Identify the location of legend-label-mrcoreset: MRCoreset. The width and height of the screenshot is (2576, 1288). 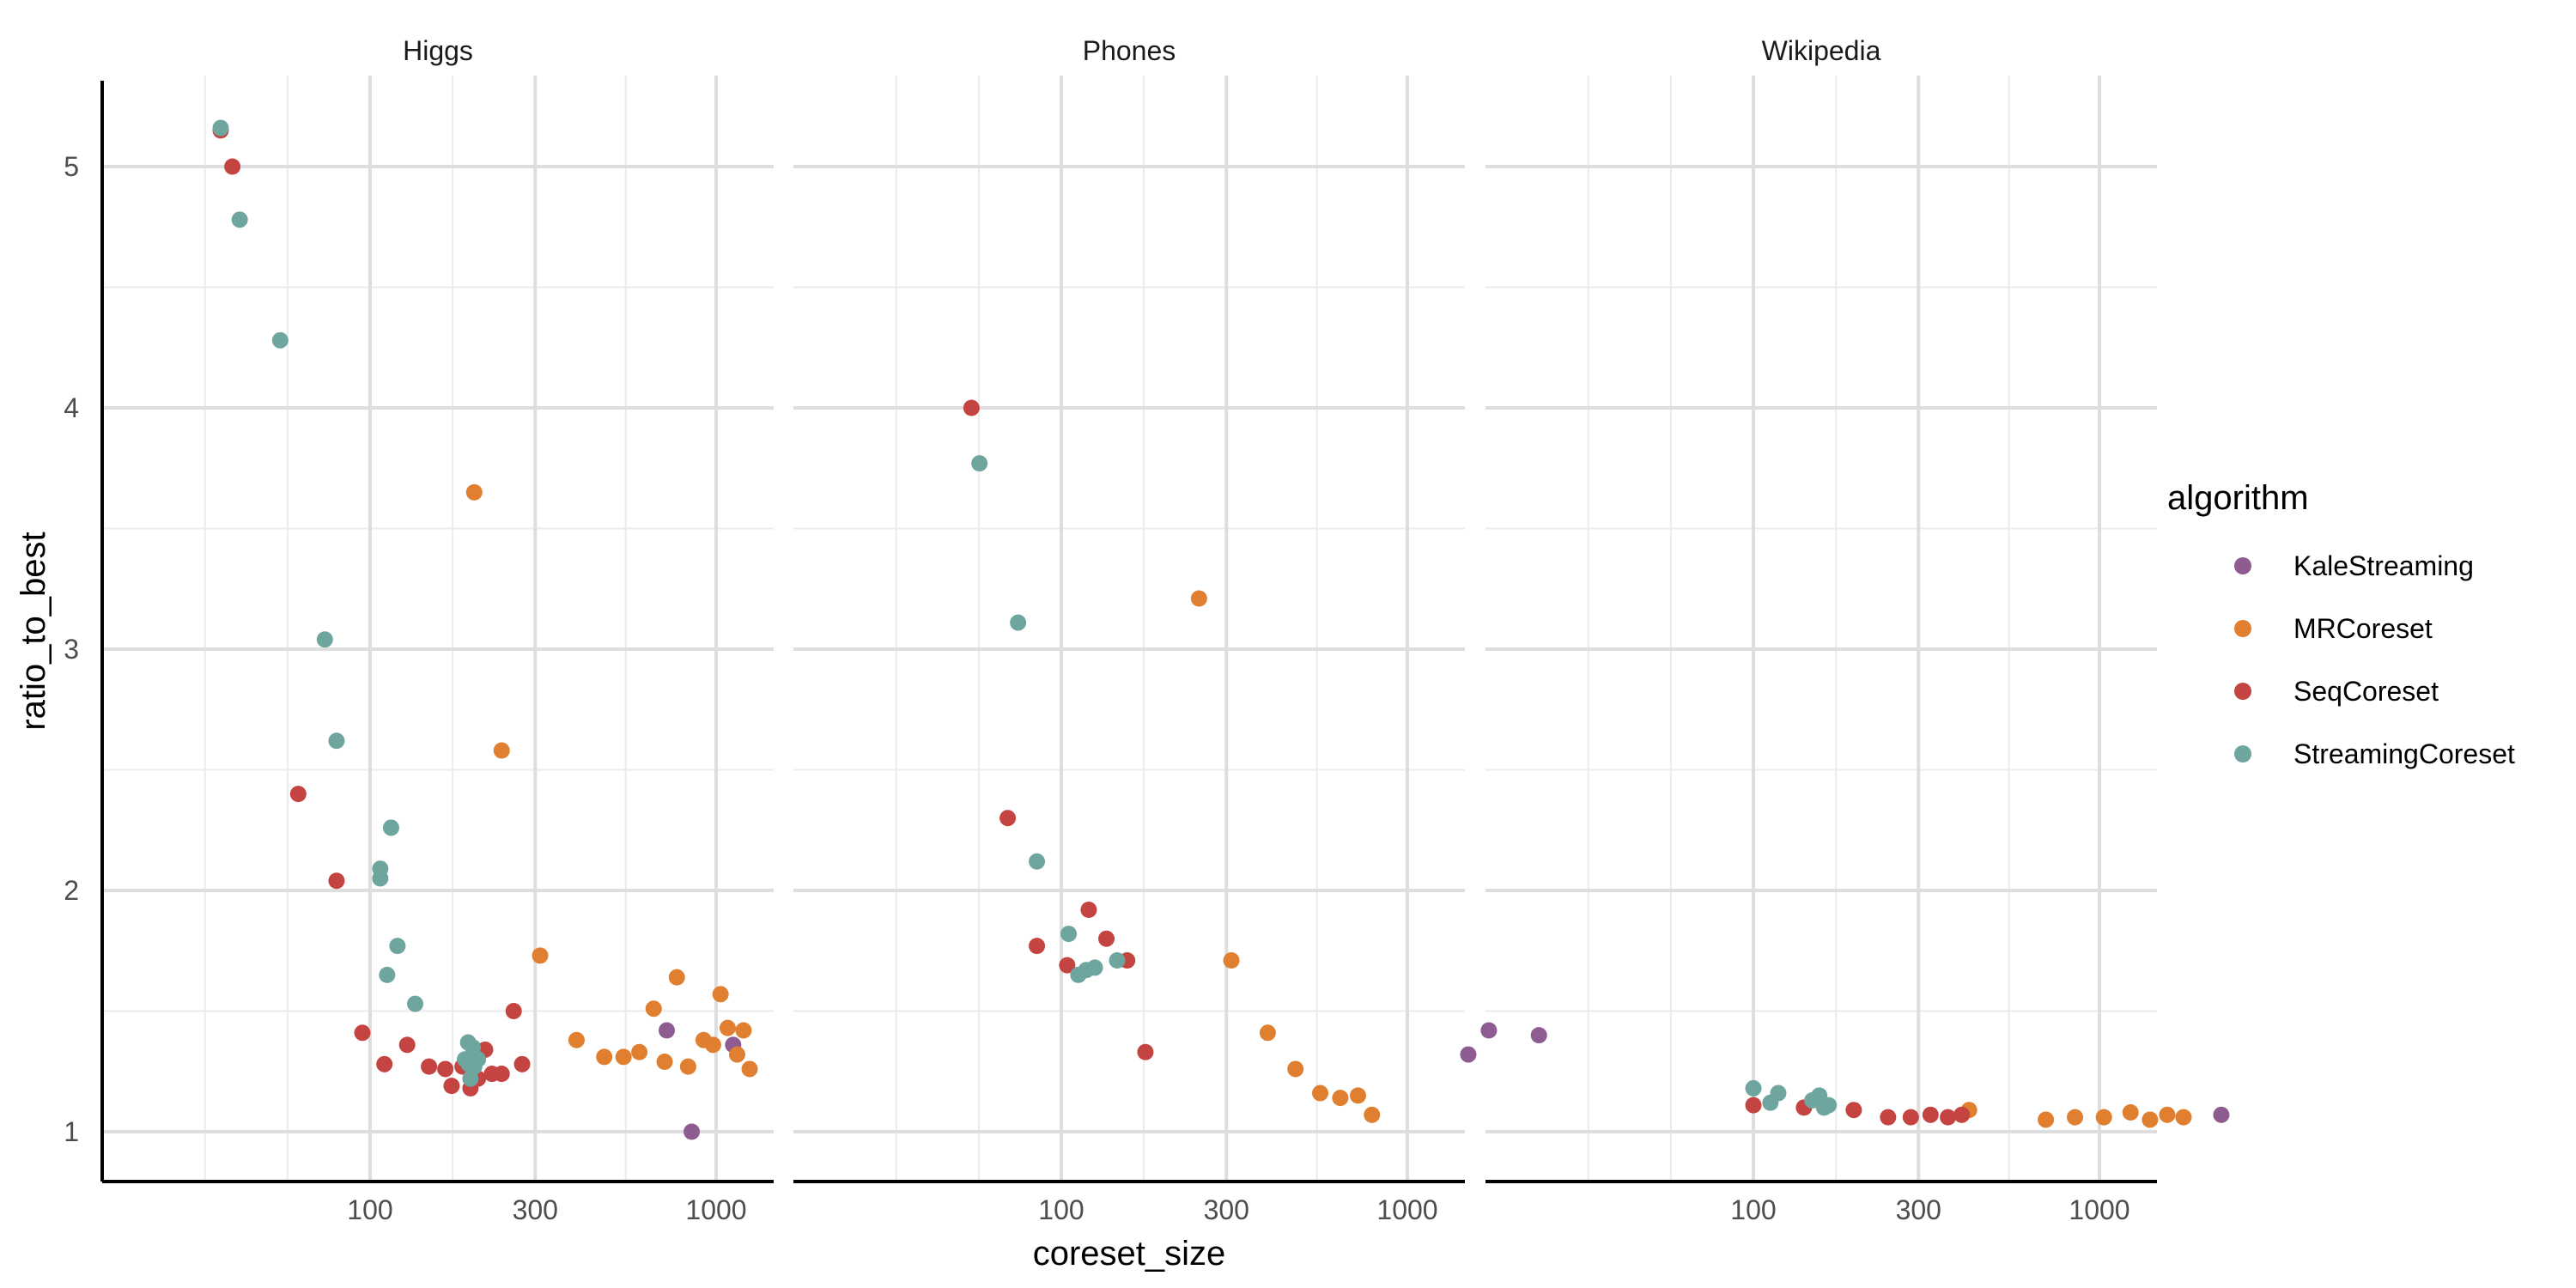
(2363, 629).